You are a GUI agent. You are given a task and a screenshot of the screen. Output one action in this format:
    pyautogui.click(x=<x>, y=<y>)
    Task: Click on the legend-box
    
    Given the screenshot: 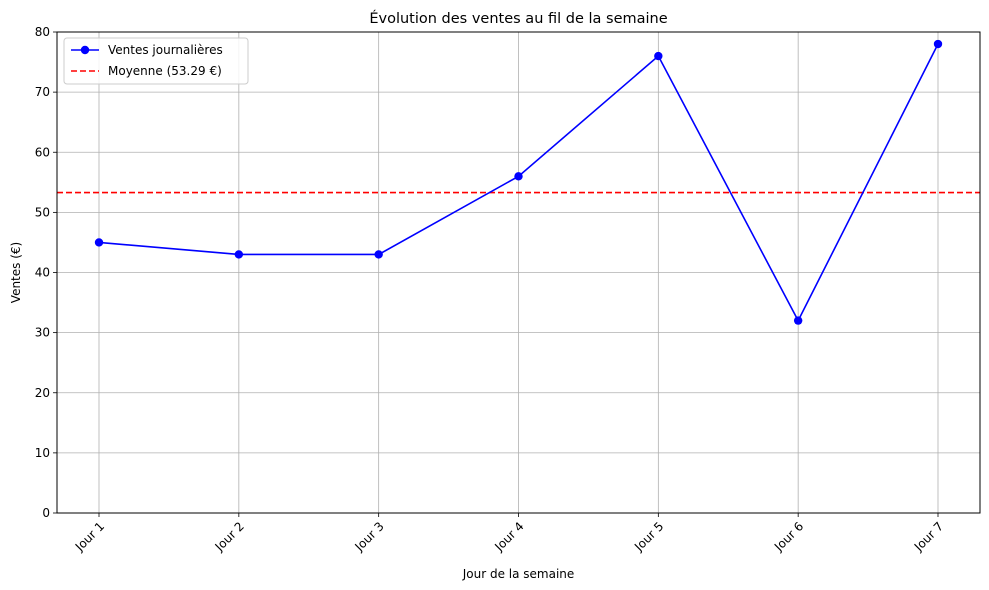 What is the action you would take?
    pyautogui.click(x=156, y=61)
    